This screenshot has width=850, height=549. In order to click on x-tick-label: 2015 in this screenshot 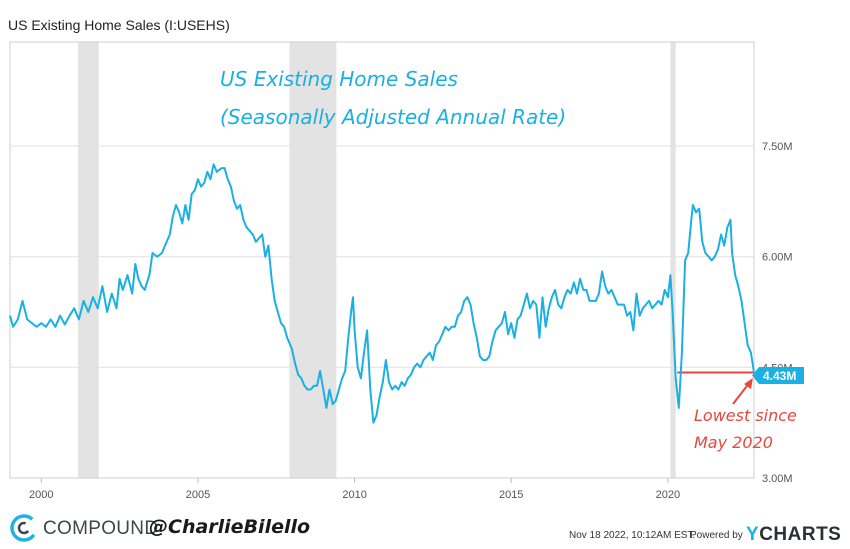, I will do `click(511, 495)`.